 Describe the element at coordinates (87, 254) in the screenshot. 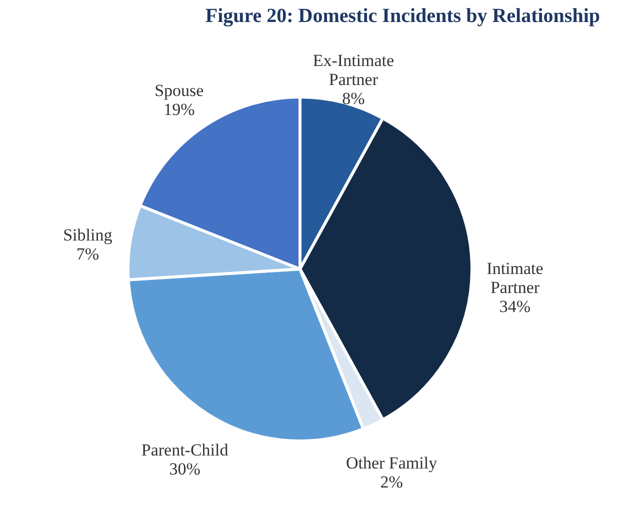

I see `data-label: 7%` at that location.